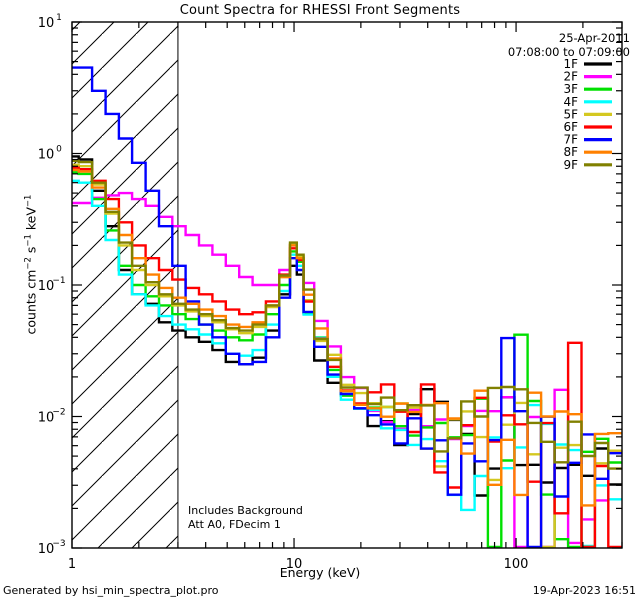  Describe the element at coordinates (594, 38) in the screenshot. I see `obs-date: 25-Apr-2011` at that location.